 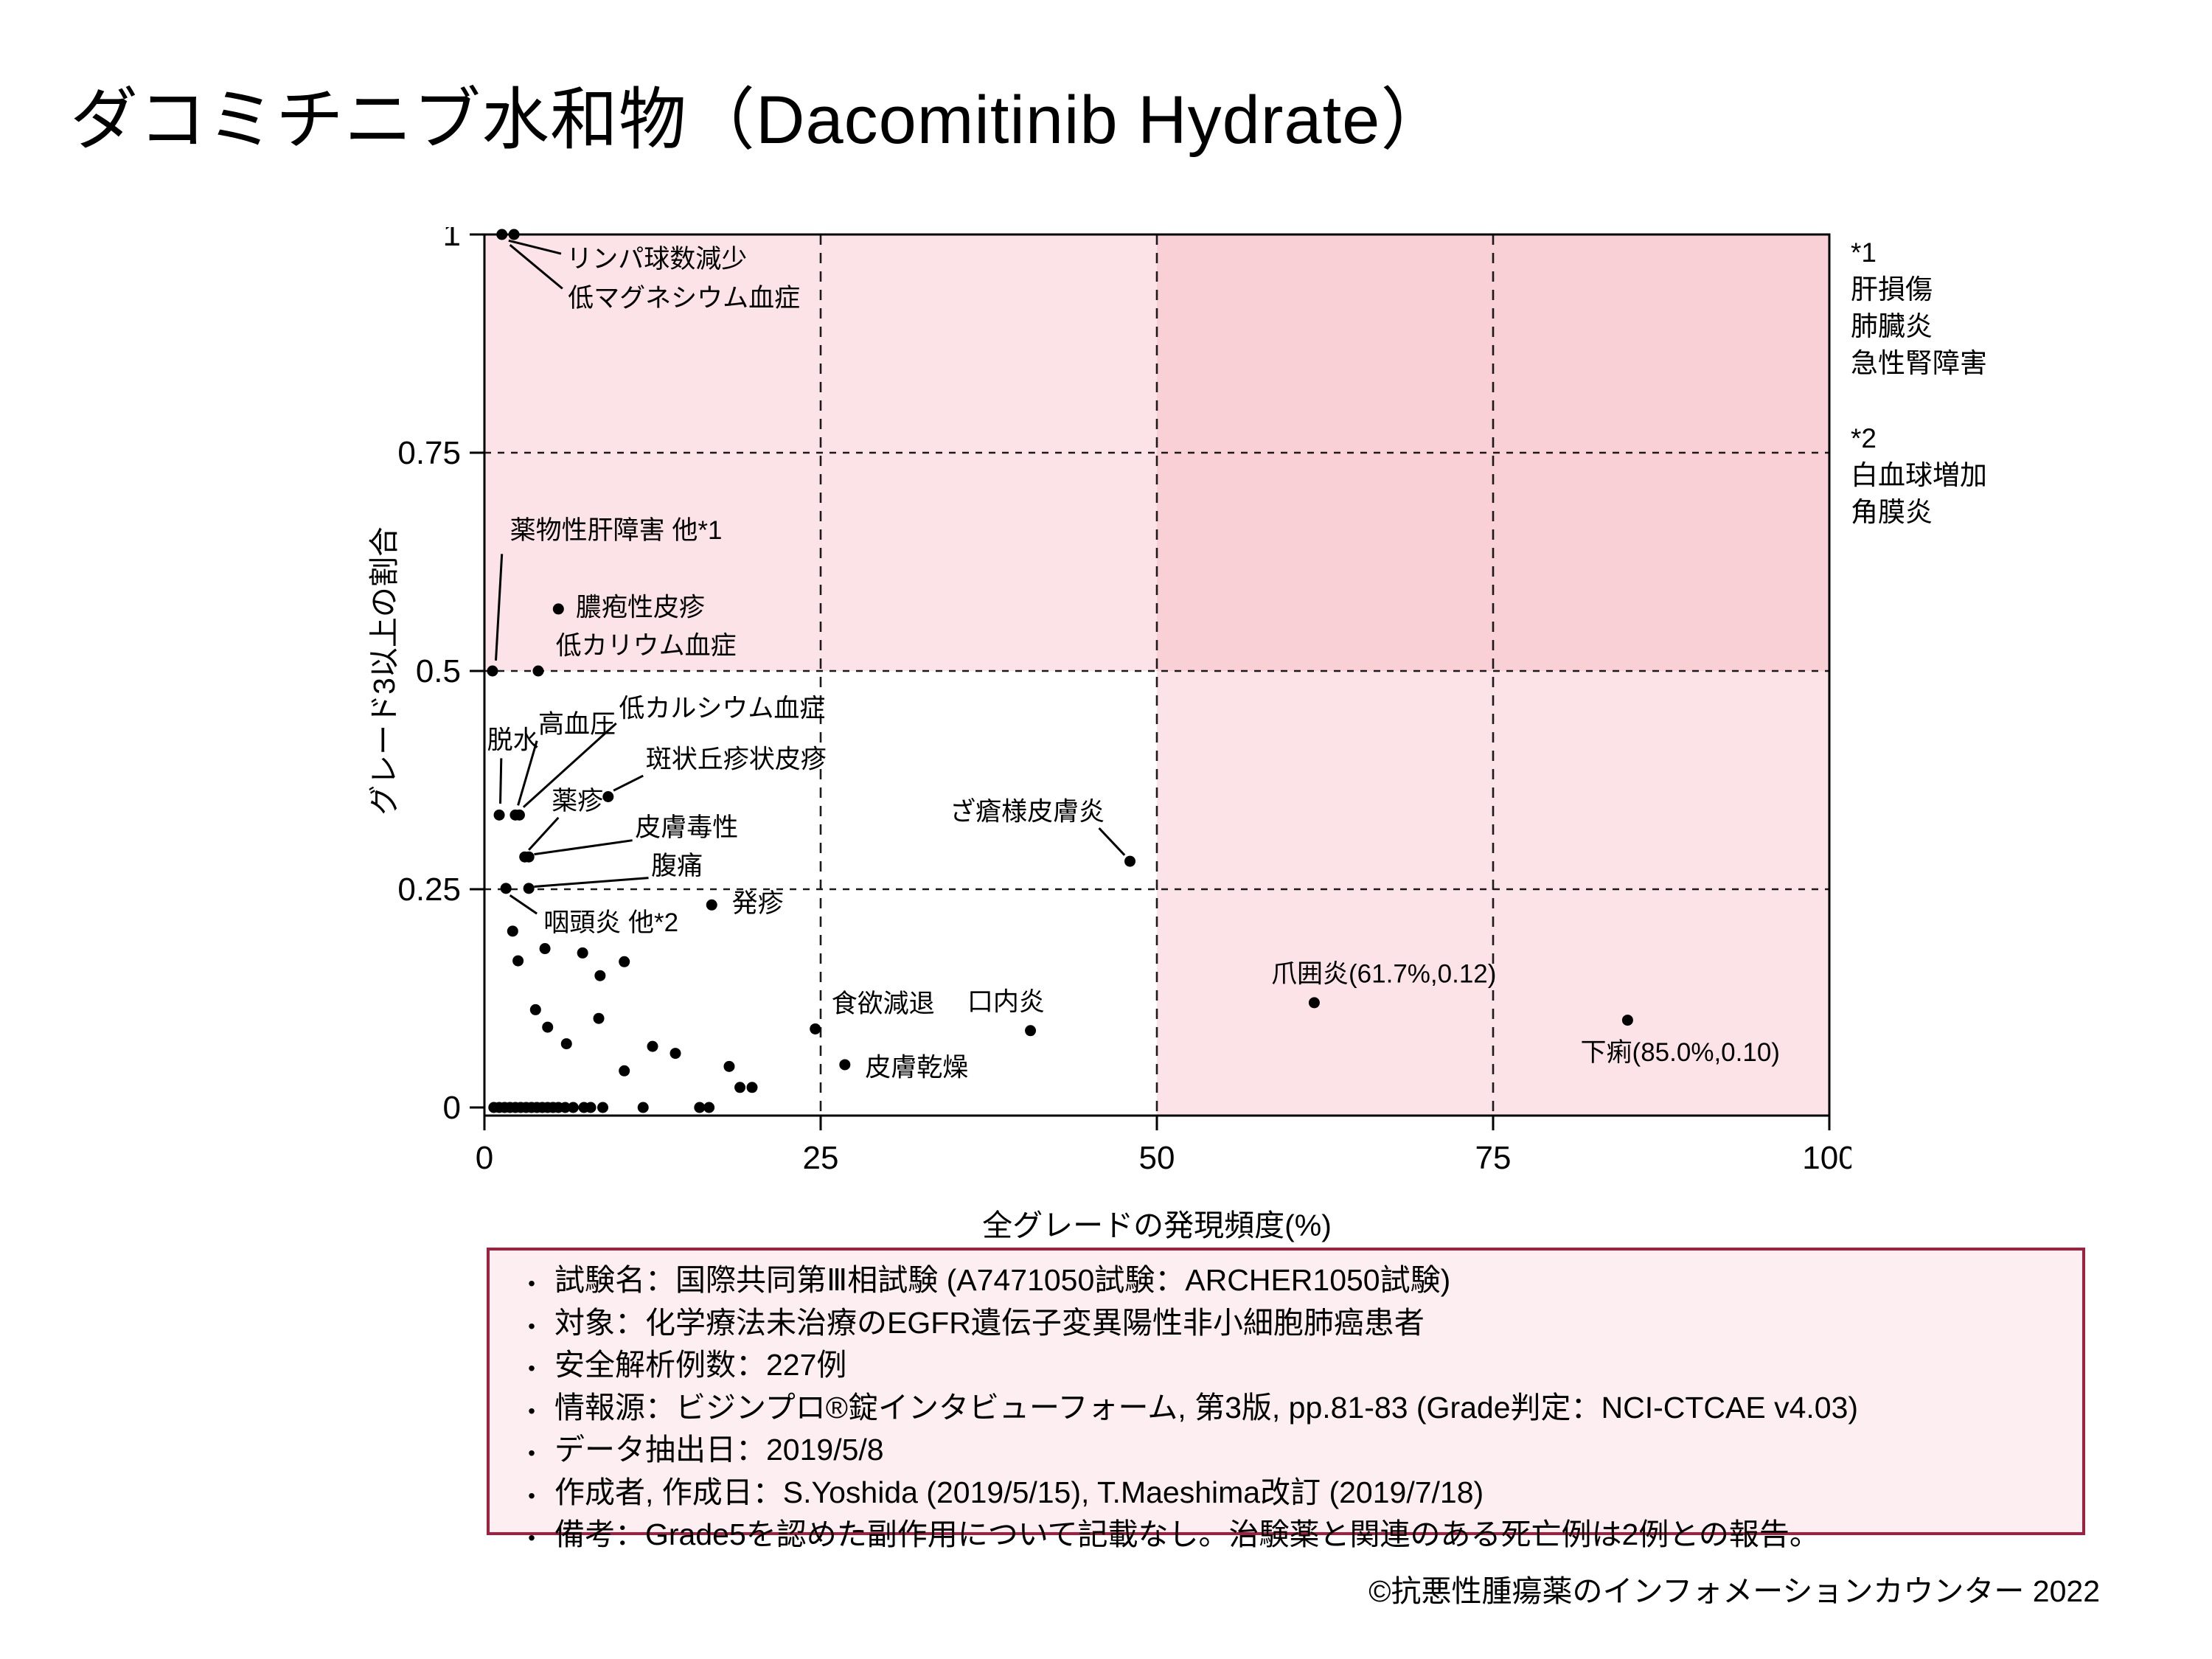 I want to click on point-label: 下痢(85.0%,0.10), so click(x=1680, y=1052).